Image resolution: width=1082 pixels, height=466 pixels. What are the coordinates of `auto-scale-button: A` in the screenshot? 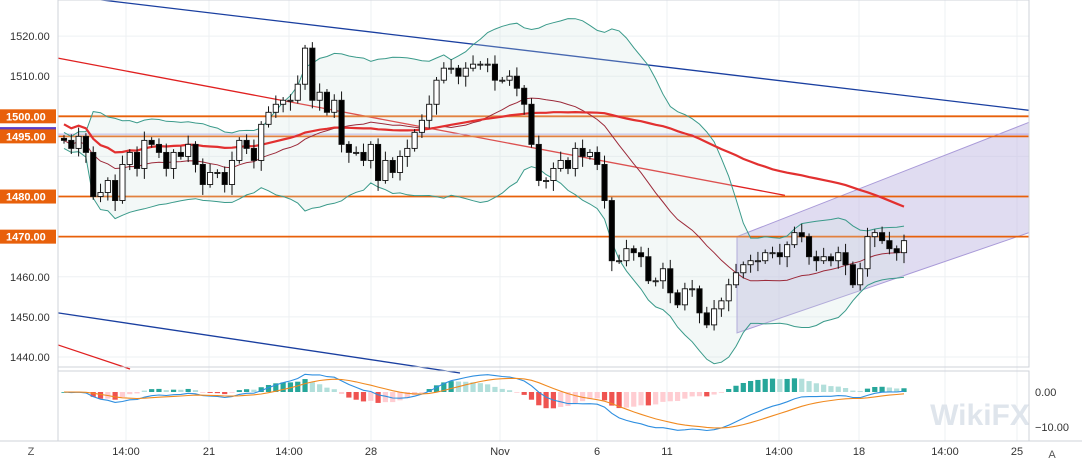 It's located at (1052, 455).